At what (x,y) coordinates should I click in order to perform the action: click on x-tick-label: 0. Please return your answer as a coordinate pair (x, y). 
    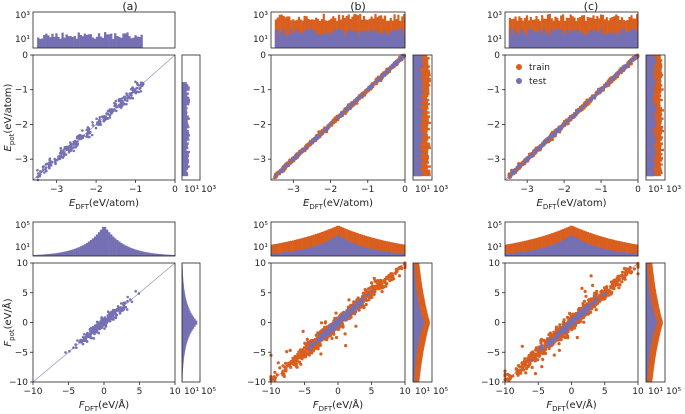
    Looking at the image, I should click on (104, 392).